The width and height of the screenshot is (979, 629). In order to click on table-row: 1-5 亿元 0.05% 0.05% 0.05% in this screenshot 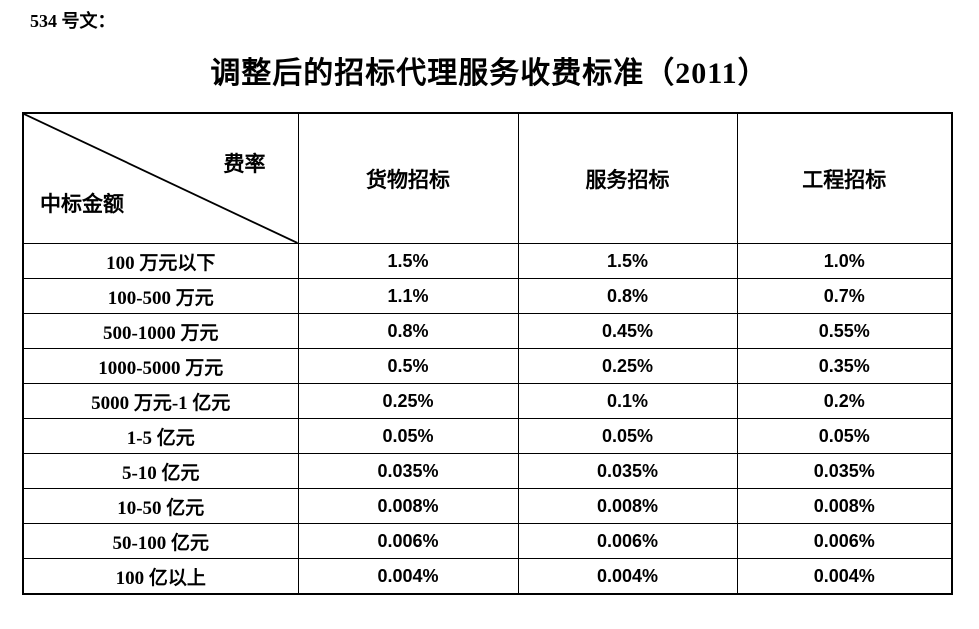, I will do `click(487, 436)`.